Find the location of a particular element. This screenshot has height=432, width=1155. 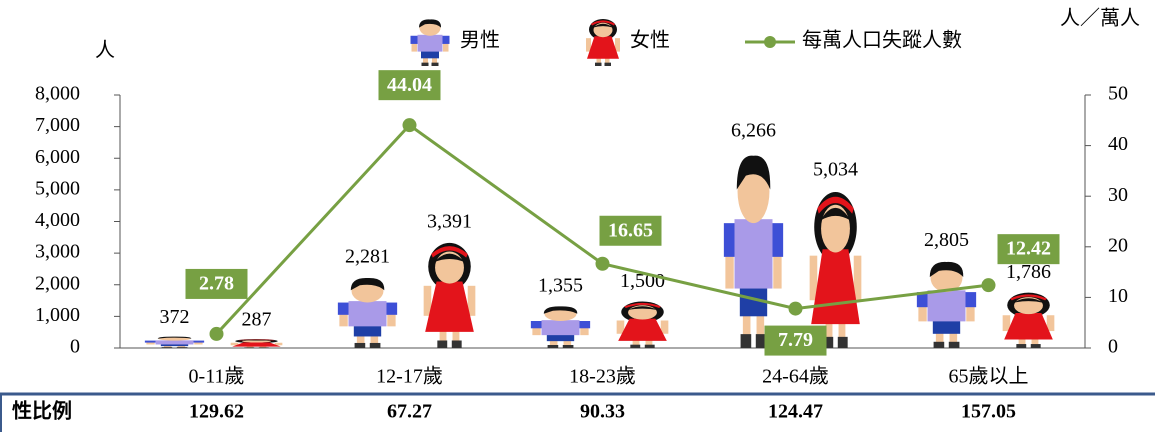

y-tick-label: 0 is located at coordinates (75, 347).